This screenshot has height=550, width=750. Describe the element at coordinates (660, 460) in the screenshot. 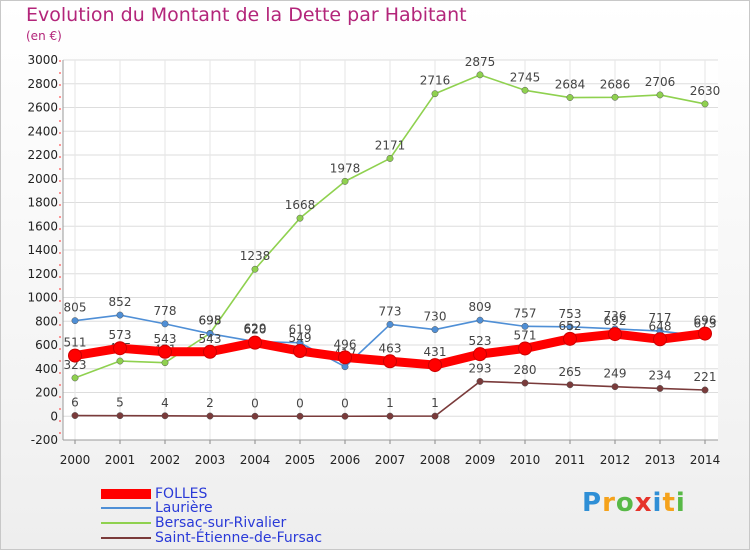

I see `x-tick-label: 2013` at that location.